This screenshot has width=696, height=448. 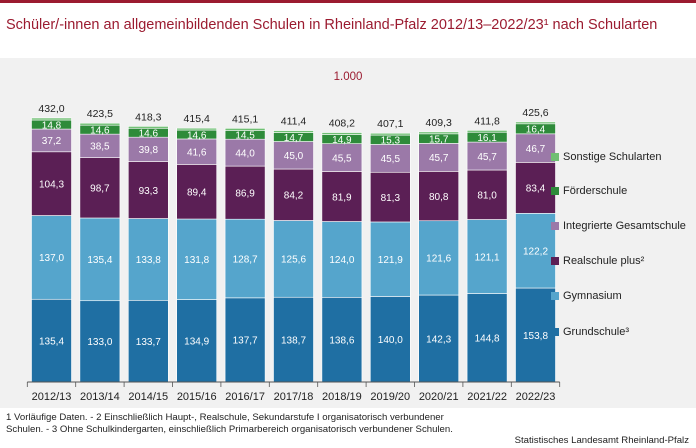 What do you see at coordinates (348, 77) in the screenshot?
I see `unit-label: 1.000` at bounding box center [348, 77].